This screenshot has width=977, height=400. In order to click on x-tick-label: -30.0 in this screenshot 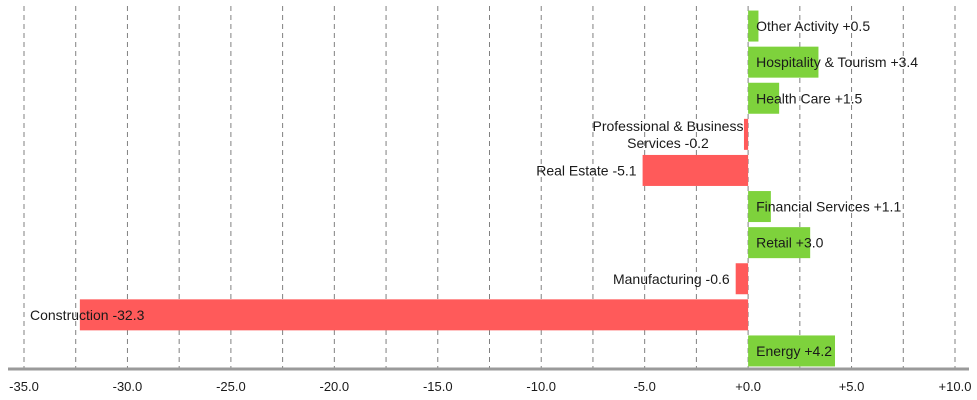, I will do `click(128, 386)`.